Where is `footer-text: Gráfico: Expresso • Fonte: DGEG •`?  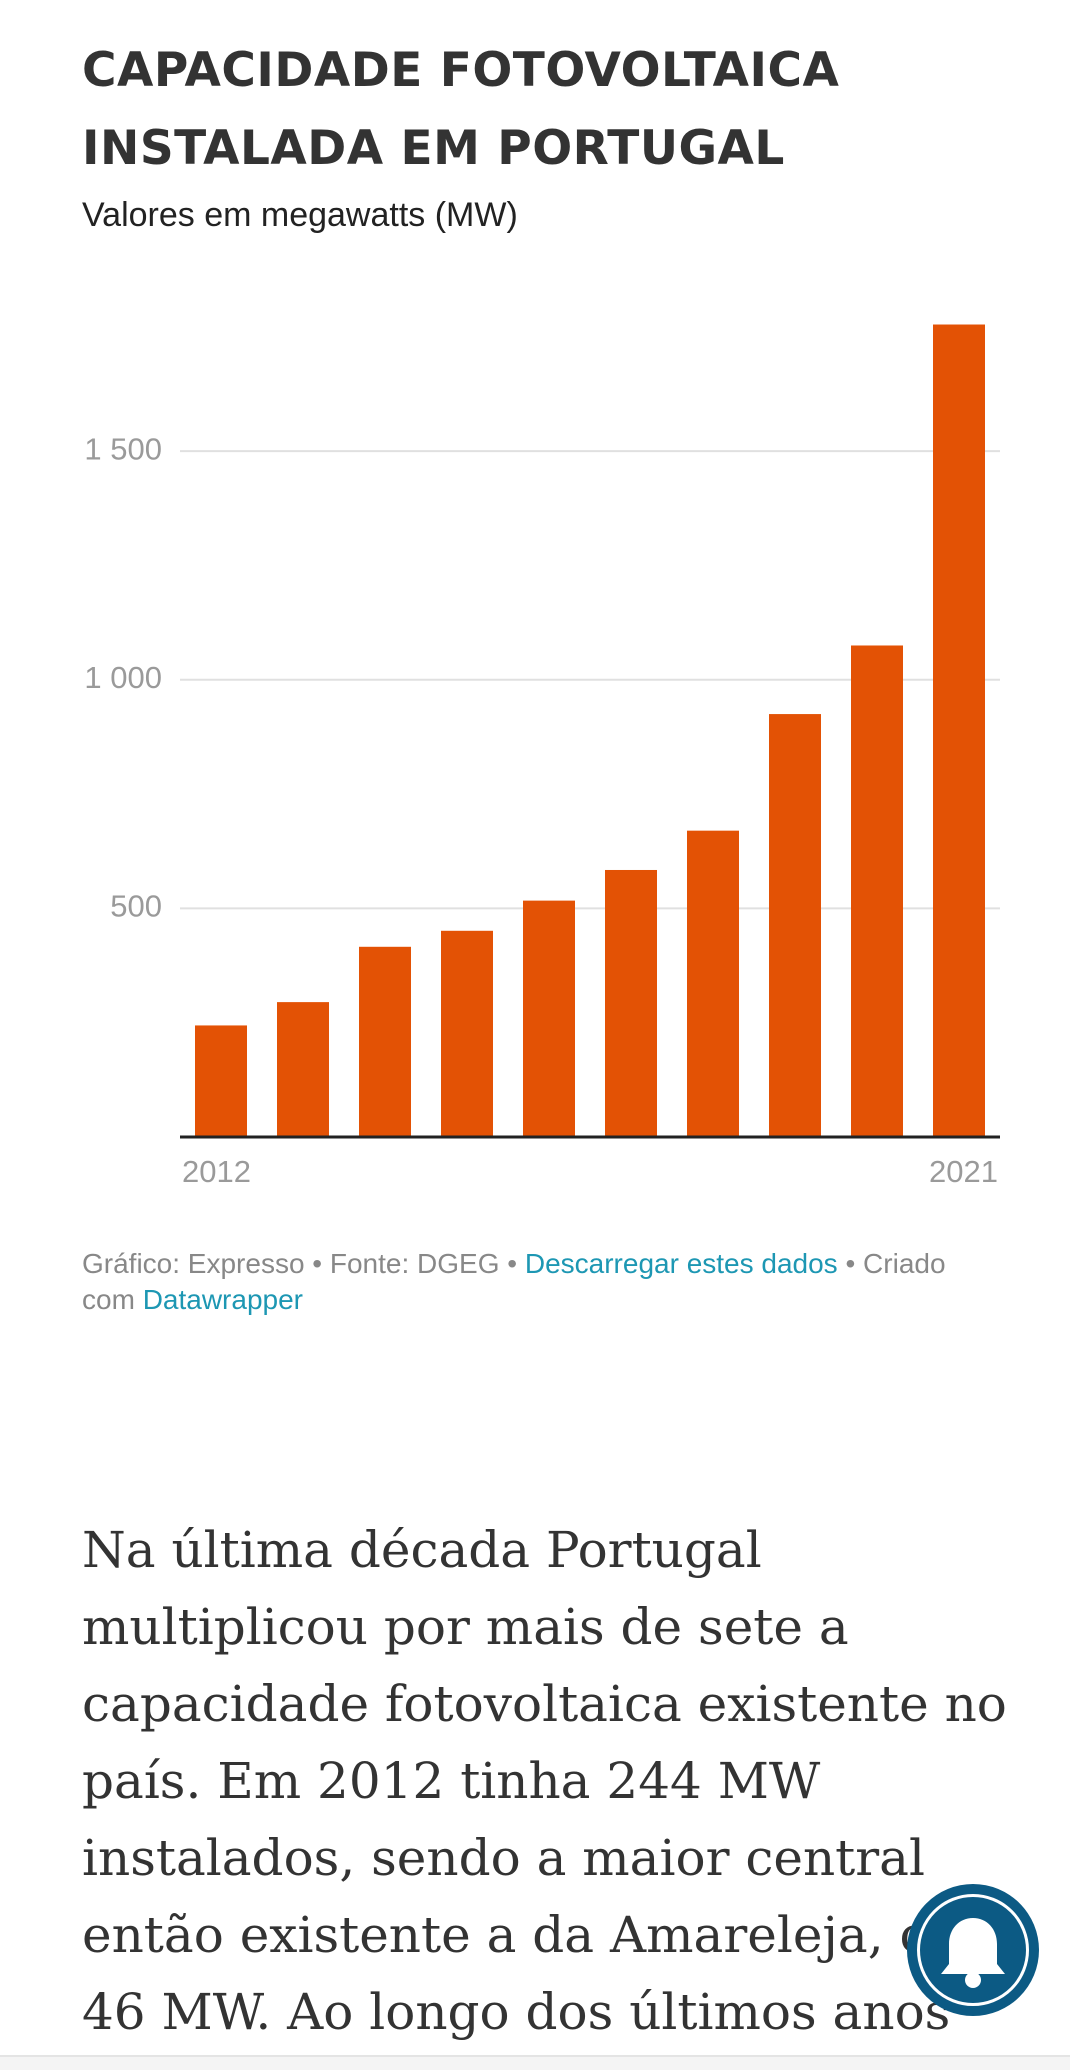
footer-text: Gráfico: Expresso • Fonte: DGEG • is located at coordinates (303, 1263).